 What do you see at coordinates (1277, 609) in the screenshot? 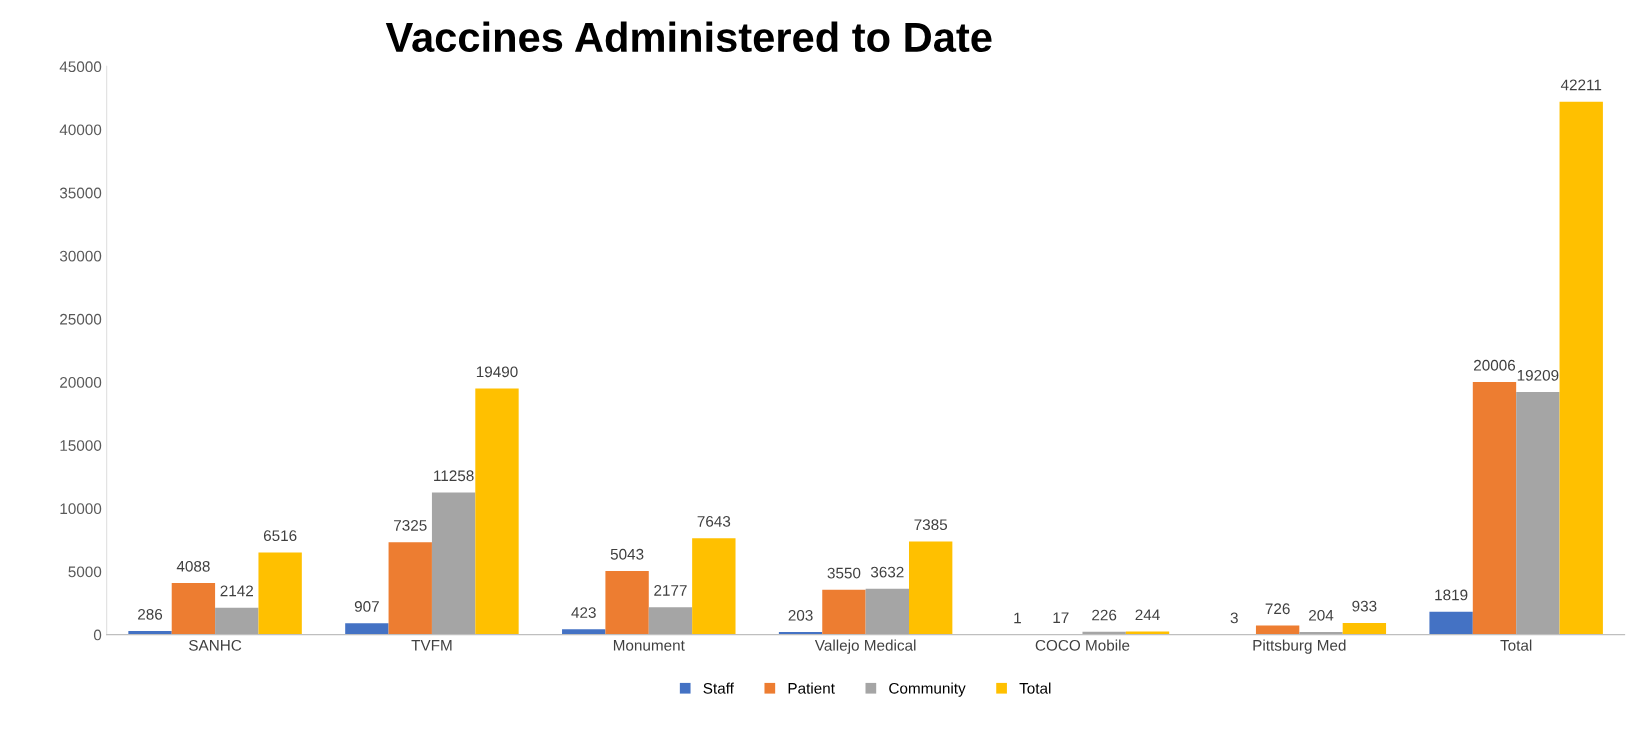
I see `data-label: 726` at bounding box center [1277, 609].